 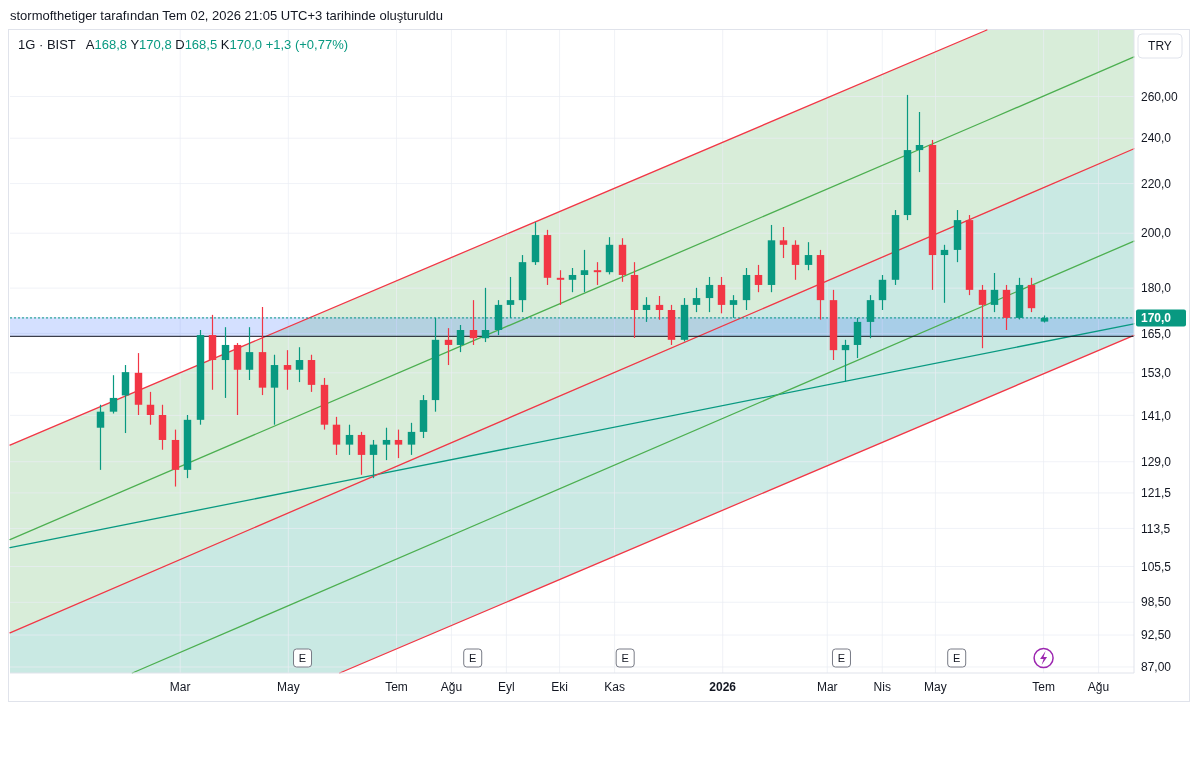 I want to click on text: 1G · BIST, so click(x=47, y=44).